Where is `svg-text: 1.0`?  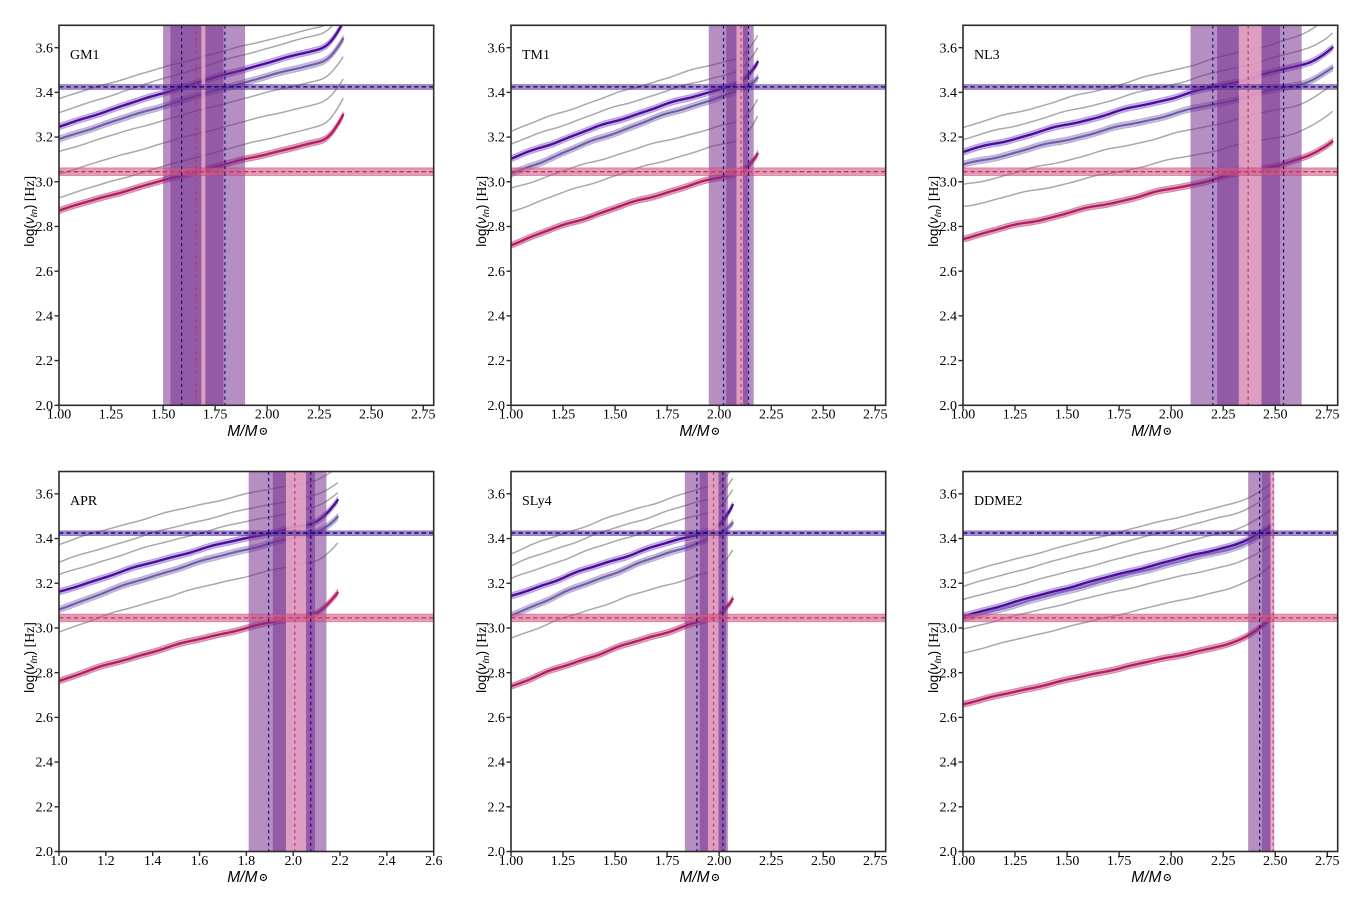
svg-text: 1.0 is located at coordinates (59, 861).